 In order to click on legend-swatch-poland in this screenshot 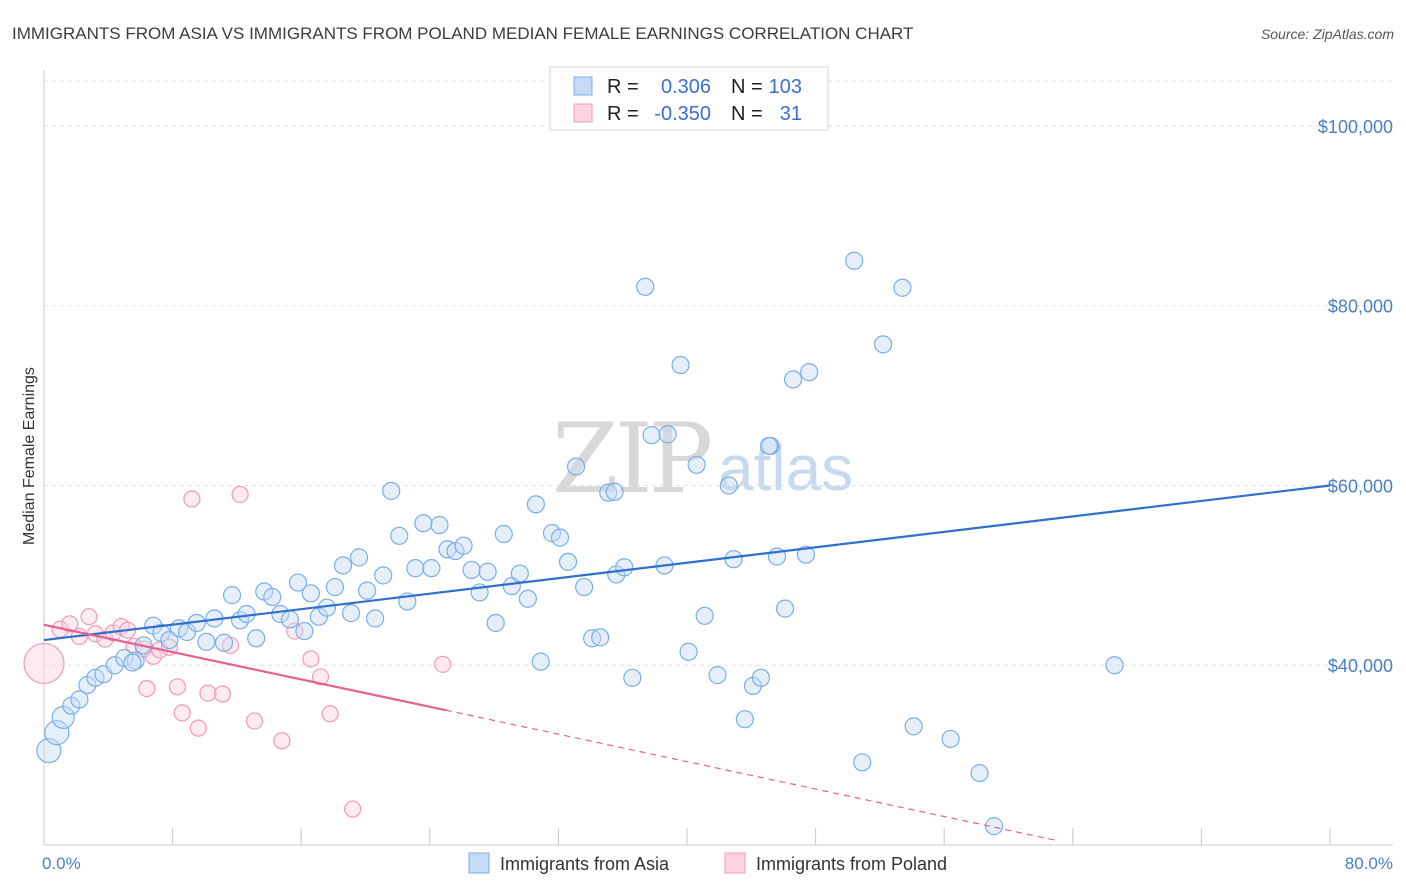, I will do `click(735, 863)`.